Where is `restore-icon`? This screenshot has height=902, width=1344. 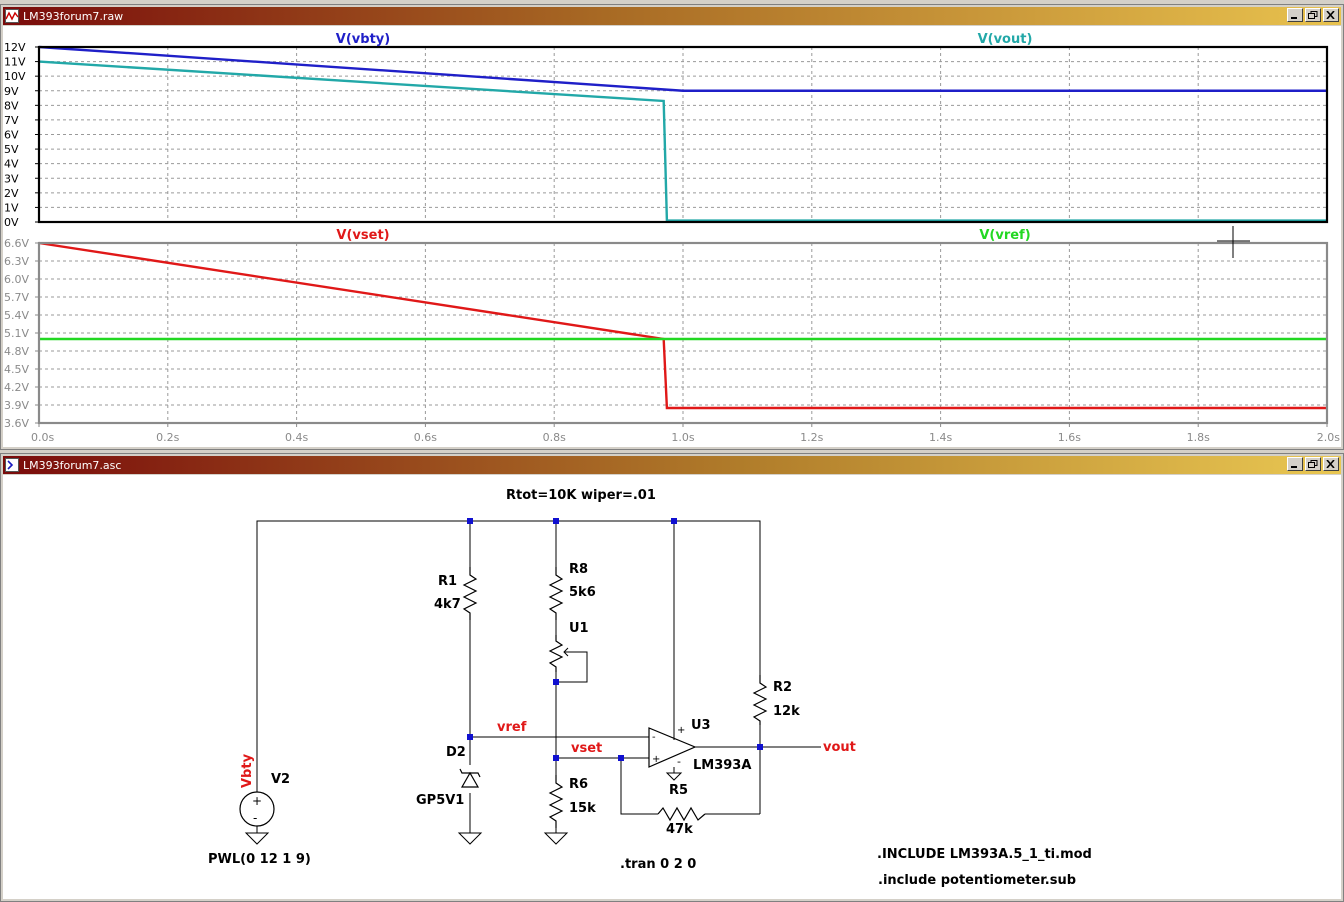
restore-icon is located at coordinates (1313, 464).